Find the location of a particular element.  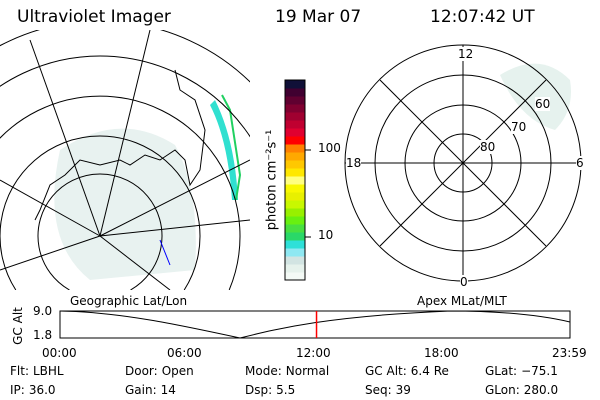

info-label: Seq: is located at coordinates (378, 390).